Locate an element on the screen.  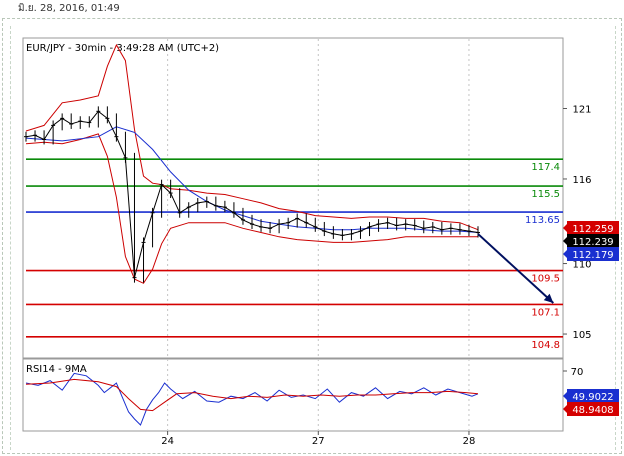
rsi-tag-label: 49.9022 is located at coordinates (592, 397).